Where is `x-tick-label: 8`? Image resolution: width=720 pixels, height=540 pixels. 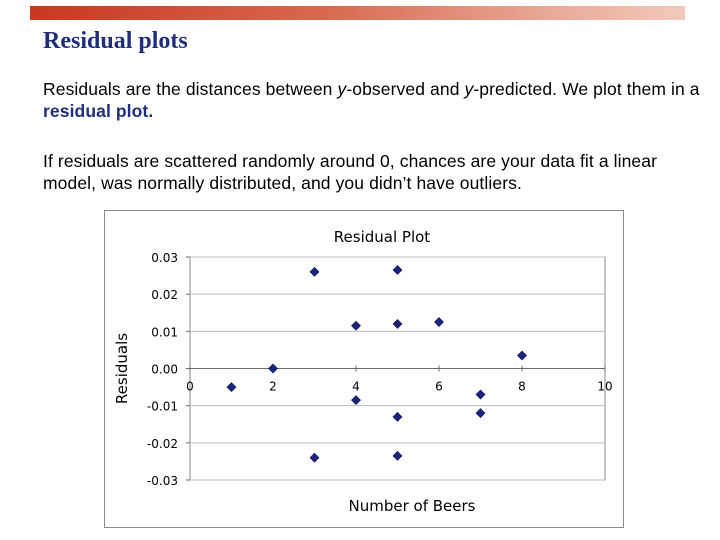 x-tick-label: 8 is located at coordinates (522, 387).